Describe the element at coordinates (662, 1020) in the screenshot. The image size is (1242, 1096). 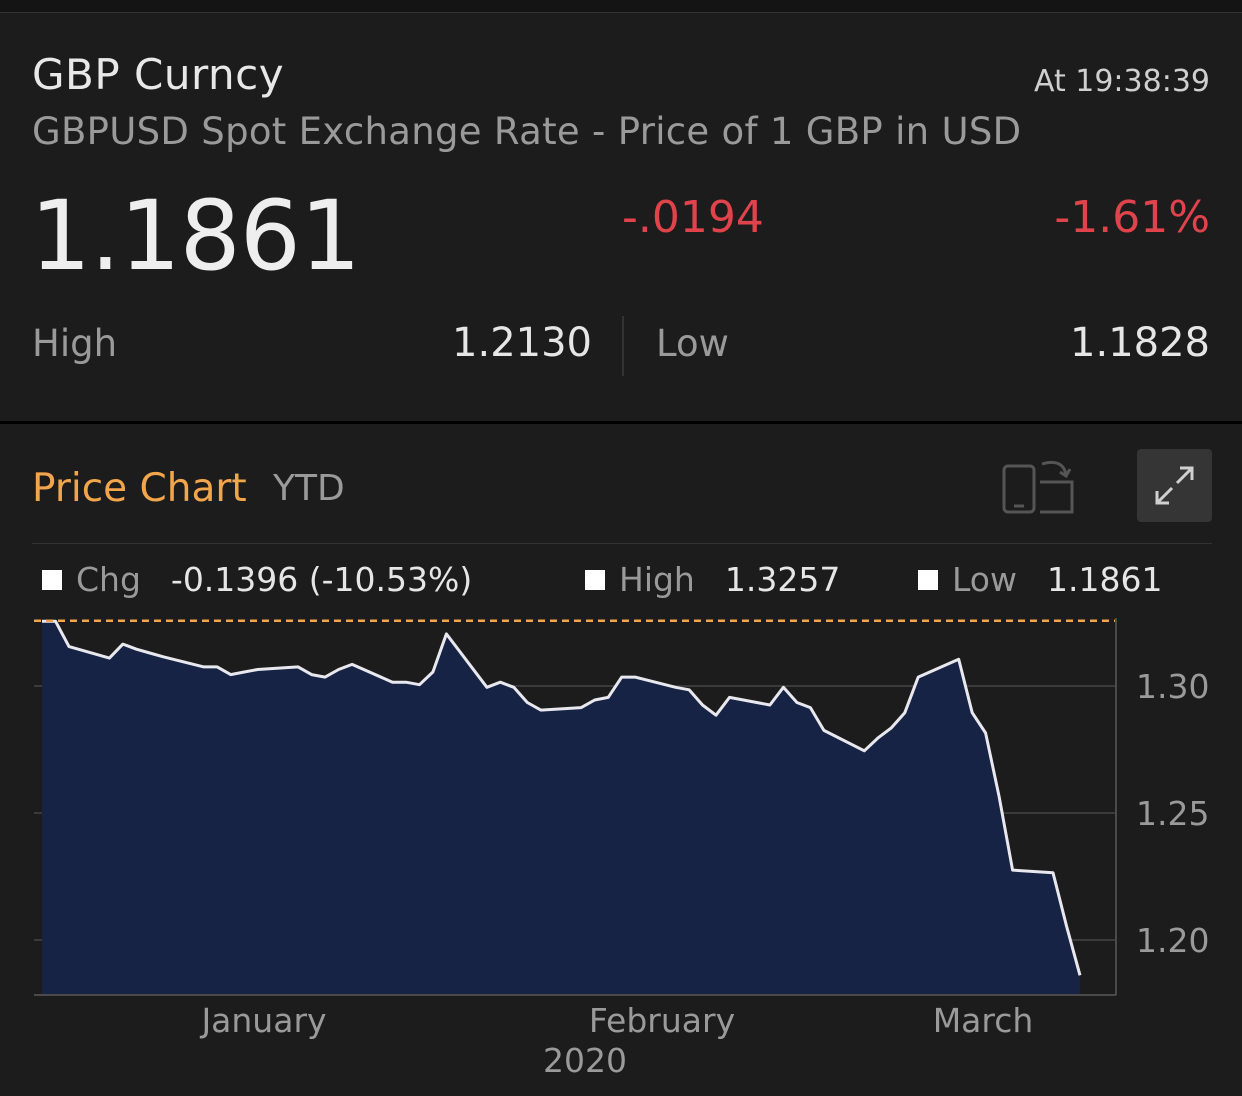
I see `x-tick-label: February` at that location.